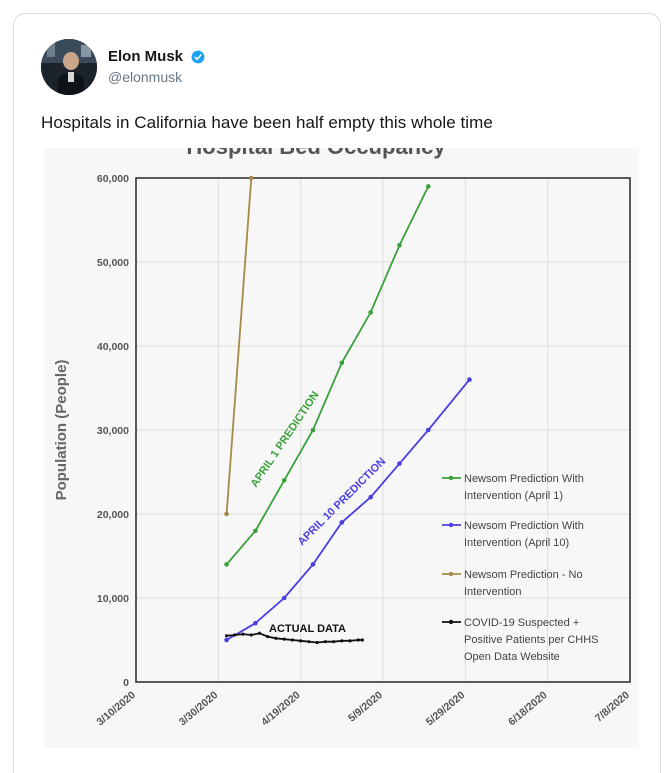 Image resolution: width=668 pixels, height=773 pixels. I want to click on y-tick-label: 60,000, so click(113, 179).